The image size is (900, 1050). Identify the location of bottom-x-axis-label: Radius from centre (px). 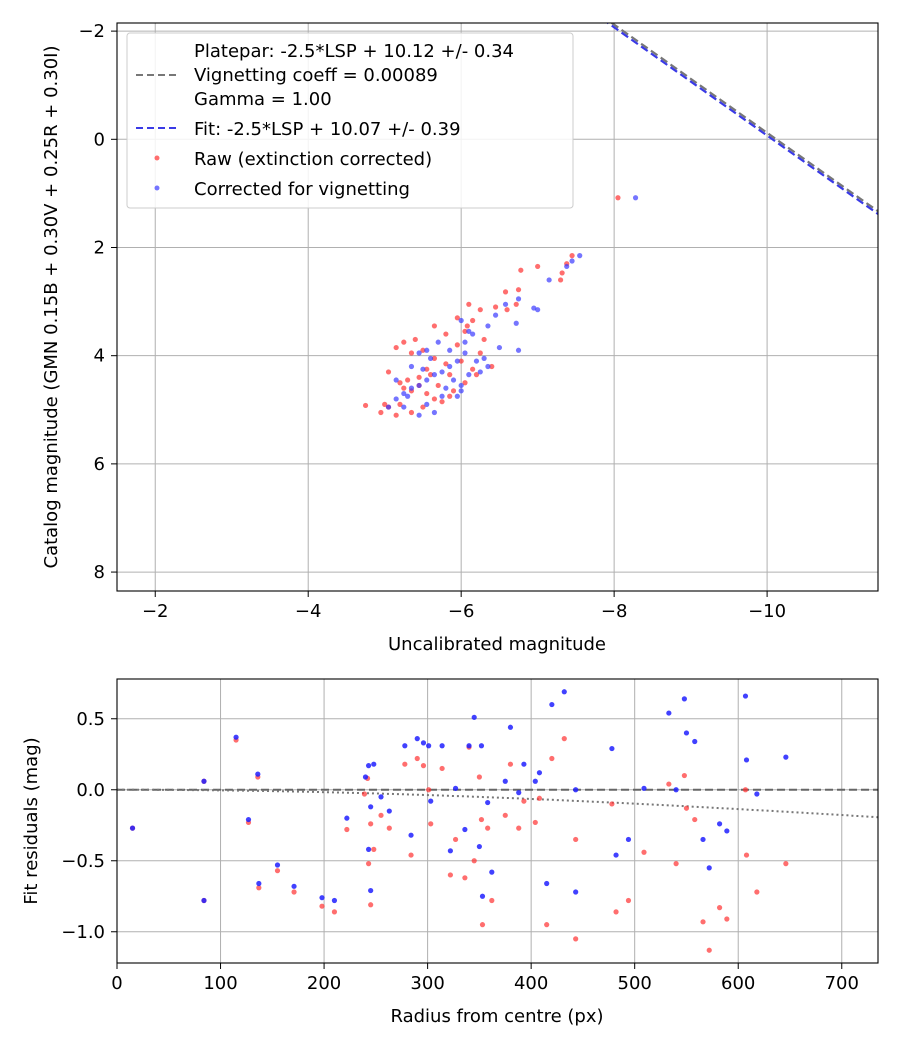
(496, 1016).